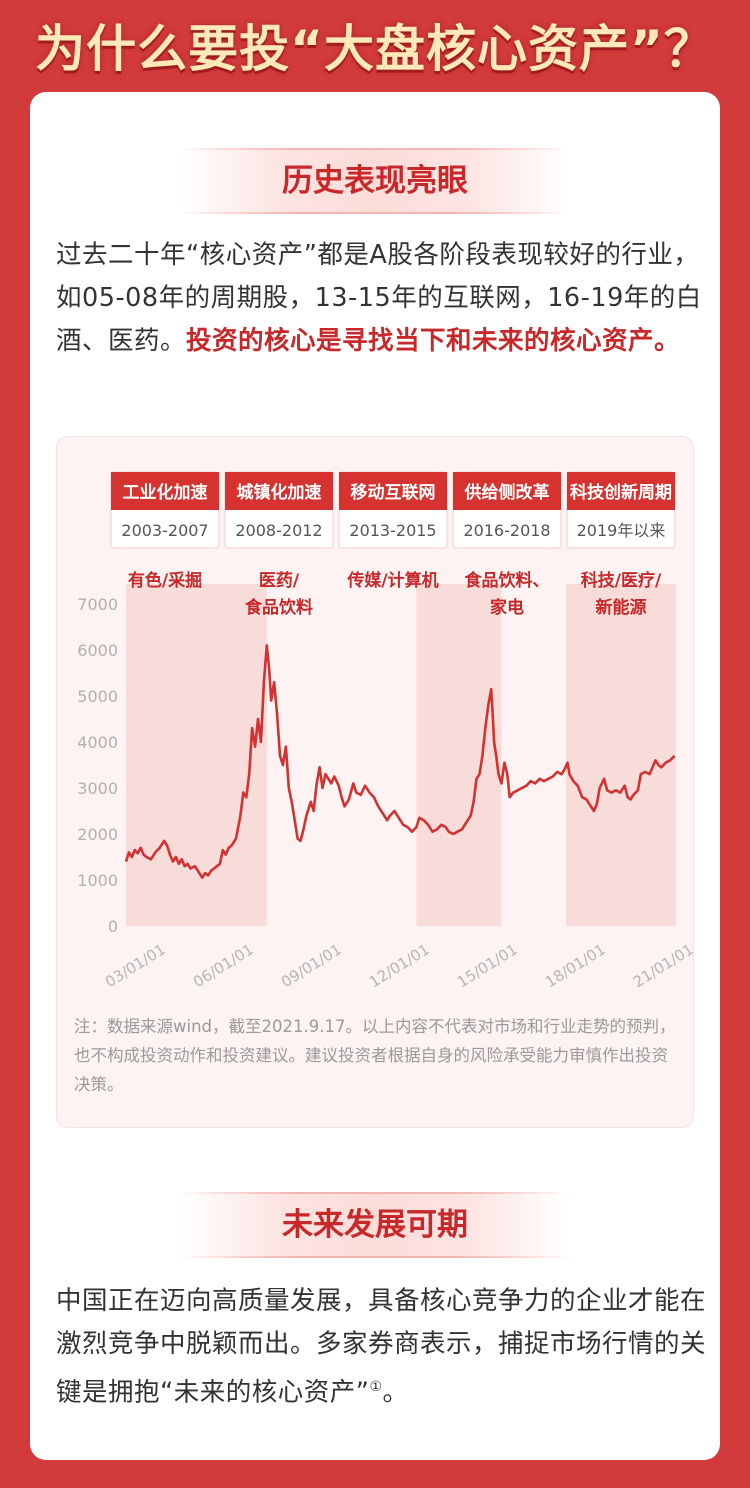  Describe the element at coordinates (164, 530) in the screenshot. I see `period-range-1: 2003-2007` at that location.